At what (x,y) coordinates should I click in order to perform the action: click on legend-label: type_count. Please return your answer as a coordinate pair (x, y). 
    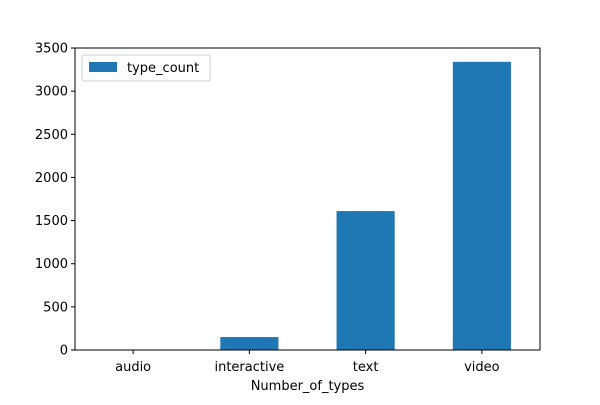
    Looking at the image, I should click on (163, 68).